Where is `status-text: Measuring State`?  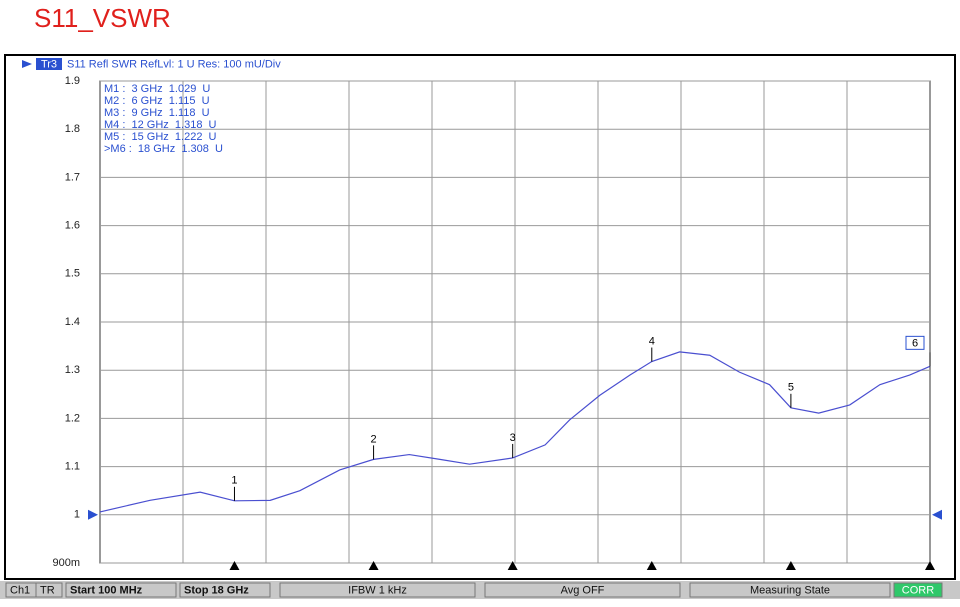 status-text: Measuring State is located at coordinates (790, 590).